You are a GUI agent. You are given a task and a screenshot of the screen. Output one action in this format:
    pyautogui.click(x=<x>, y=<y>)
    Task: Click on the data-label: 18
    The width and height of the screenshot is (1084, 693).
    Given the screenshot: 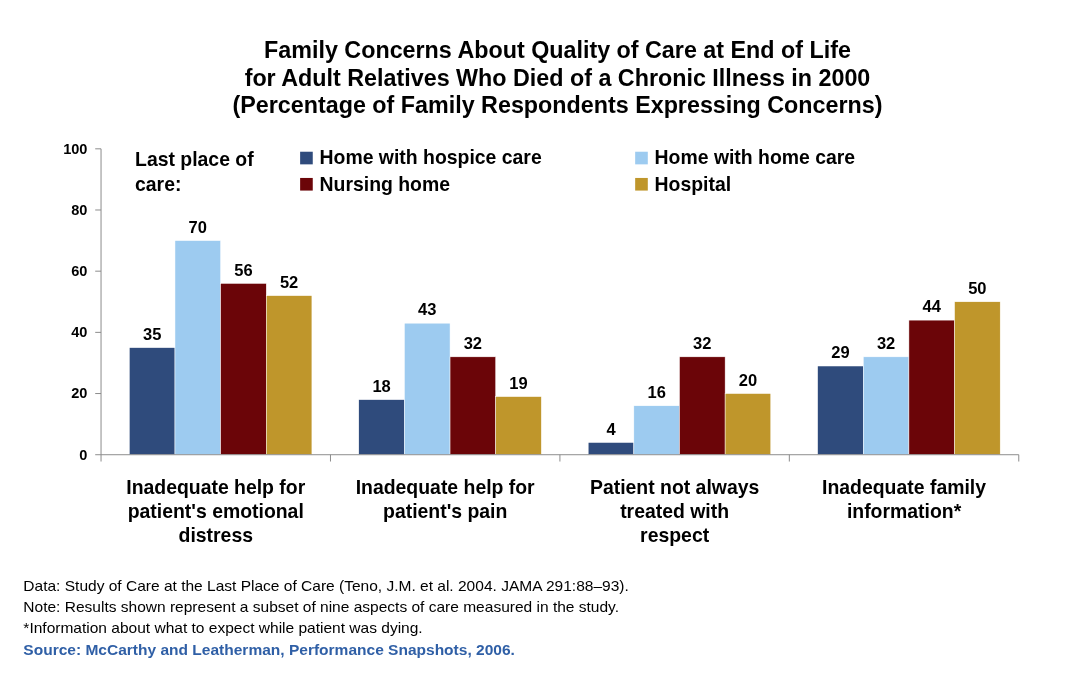 What is the action you would take?
    pyautogui.click(x=381, y=385)
    